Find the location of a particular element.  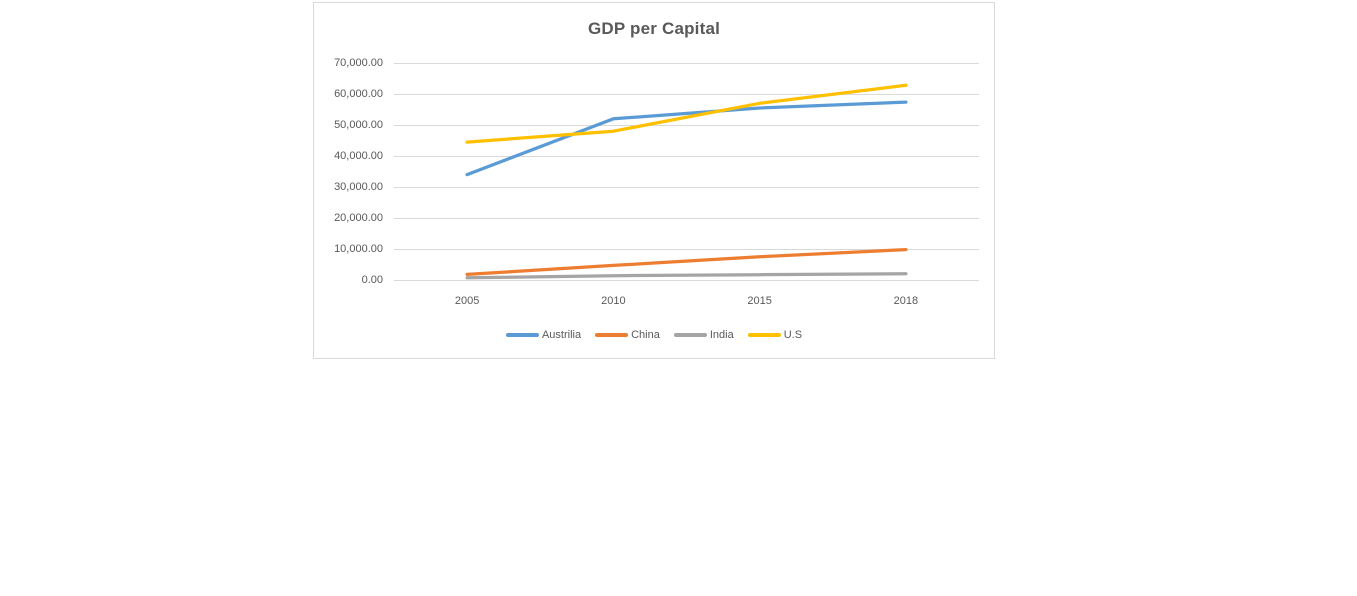

chart-title: GDP per Capital is located at coordinates (654, 28).